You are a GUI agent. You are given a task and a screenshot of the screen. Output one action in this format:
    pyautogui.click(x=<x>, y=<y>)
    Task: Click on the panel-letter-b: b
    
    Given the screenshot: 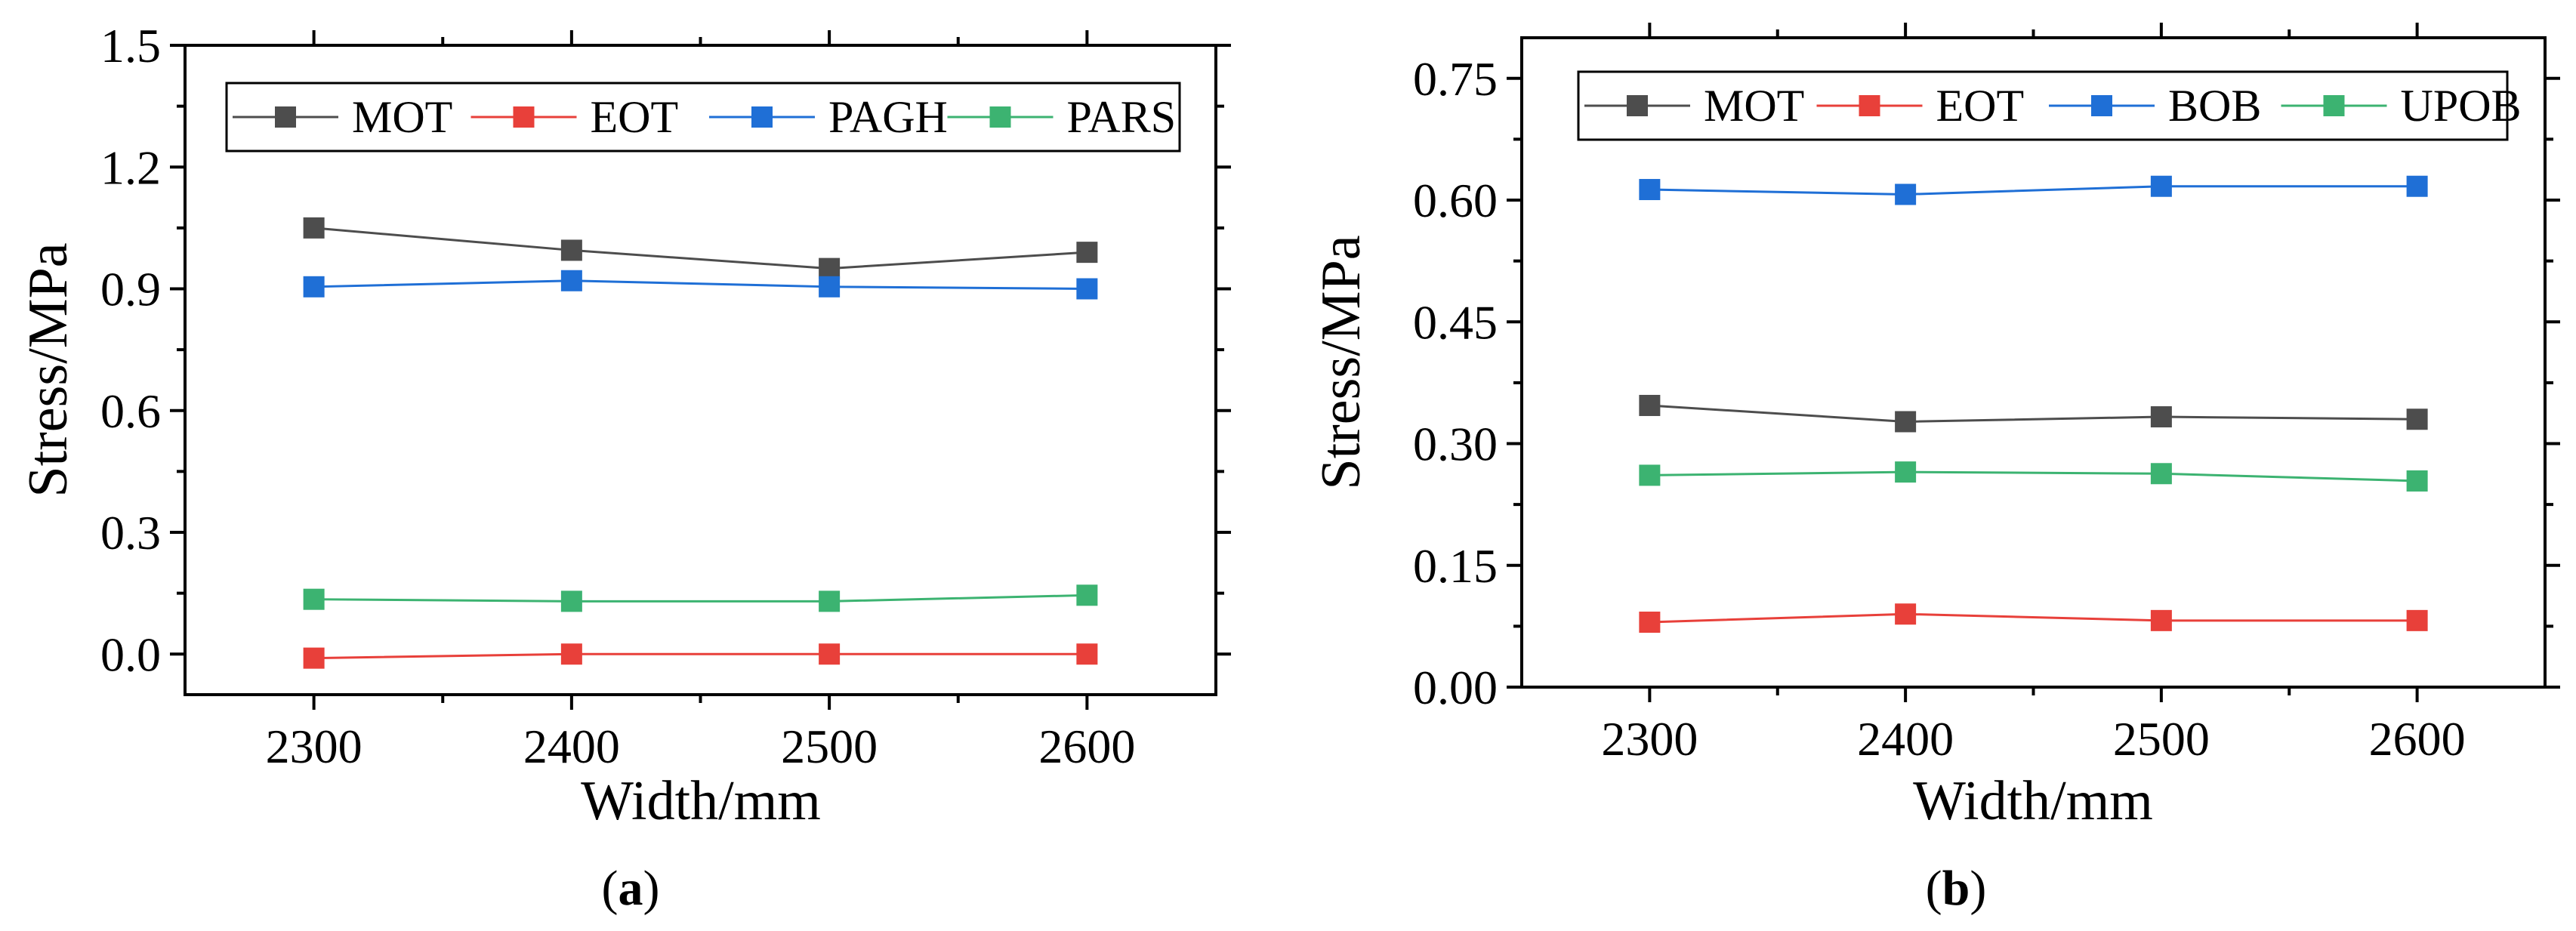 What is the action you would take?
    pyautogui.click(x=1956, y=888)
    